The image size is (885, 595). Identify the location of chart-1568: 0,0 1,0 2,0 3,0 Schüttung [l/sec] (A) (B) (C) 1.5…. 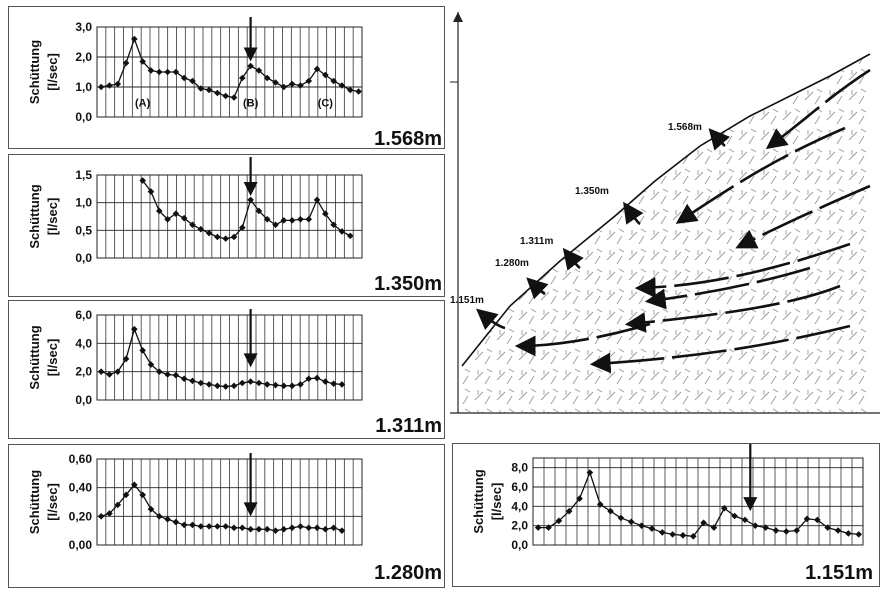
(234, 83).